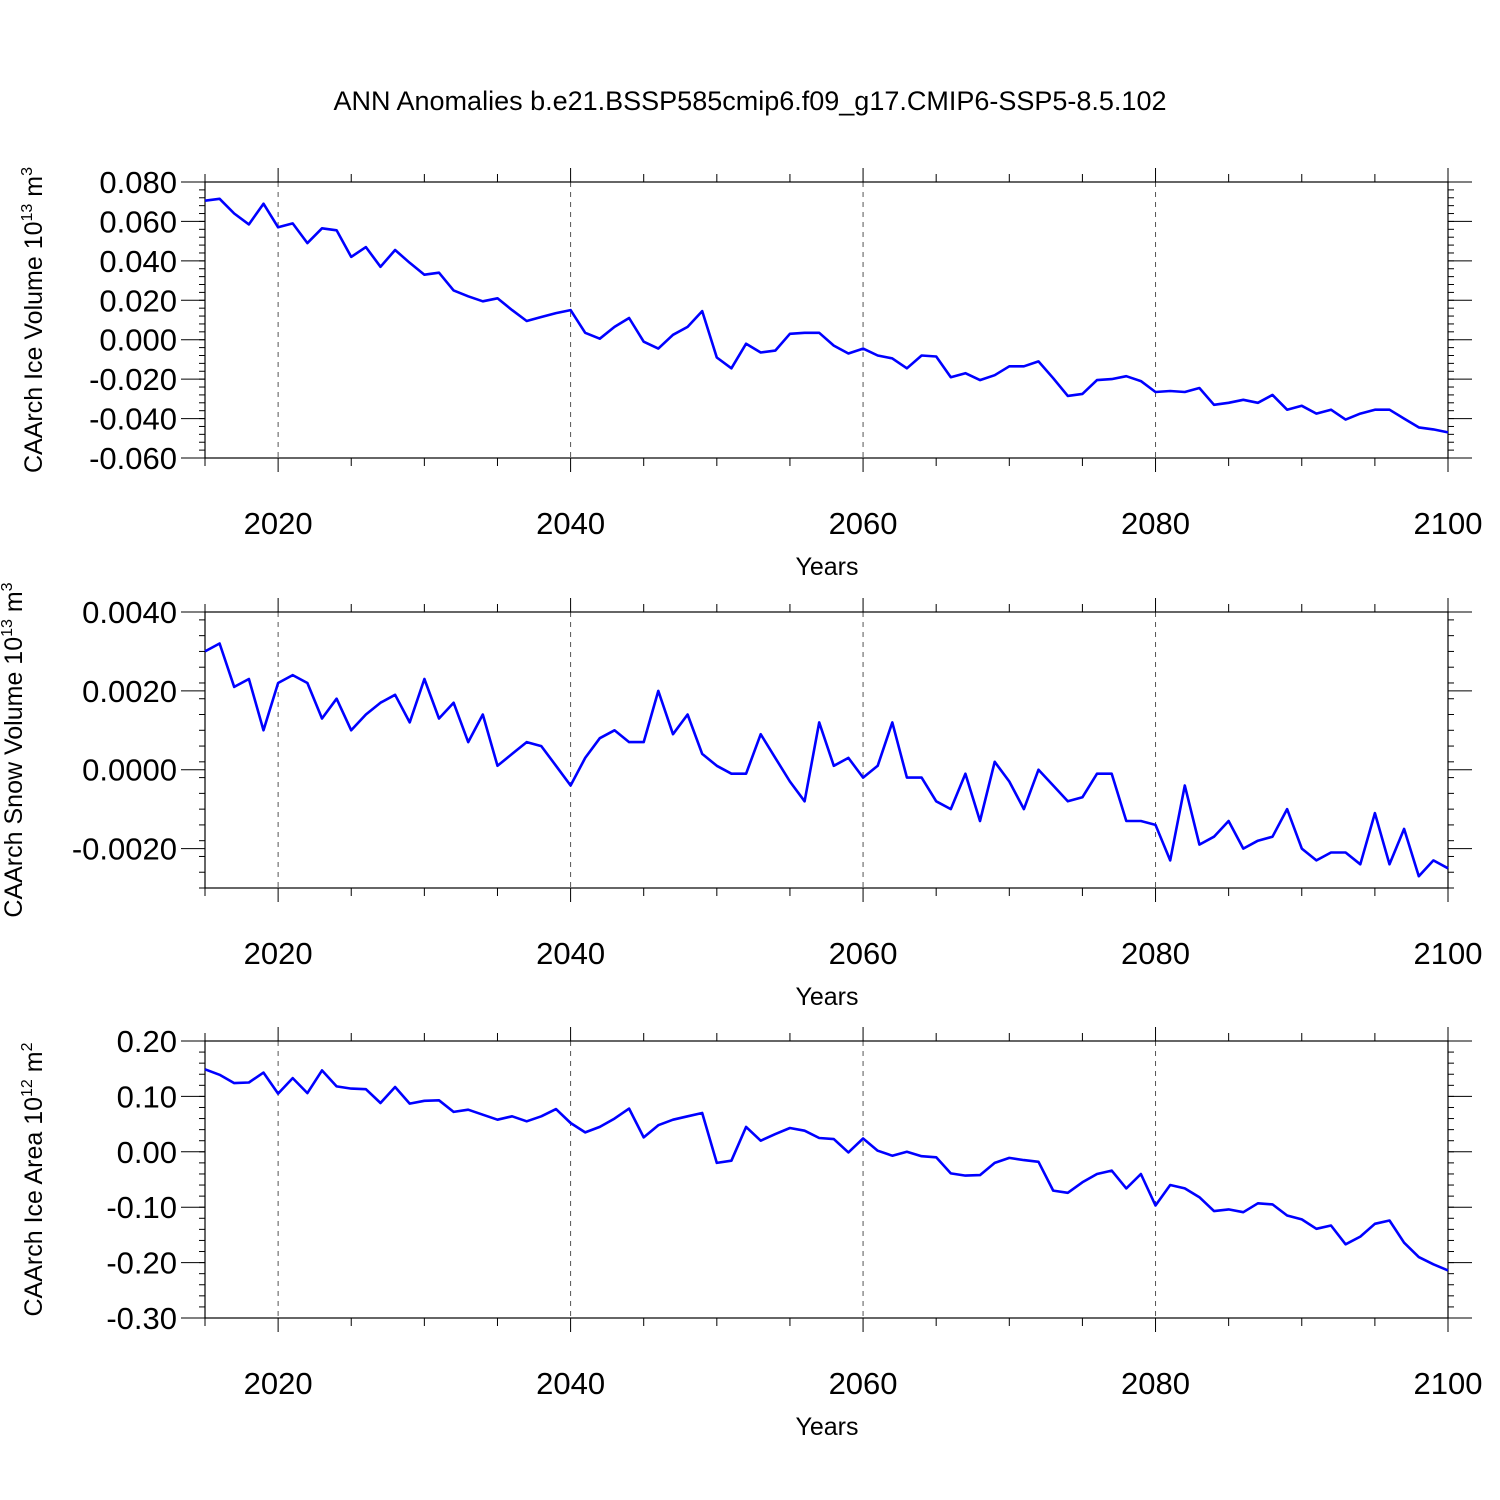 This screenshot has height=1500, width=1500. I want to click on y-tick-label: -0.020, so click(133, 379).